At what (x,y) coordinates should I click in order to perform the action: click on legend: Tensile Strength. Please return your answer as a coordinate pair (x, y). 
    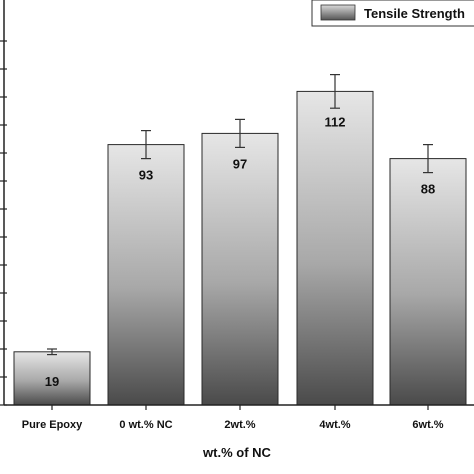
    Looking at the image, I should click on (392, 13).